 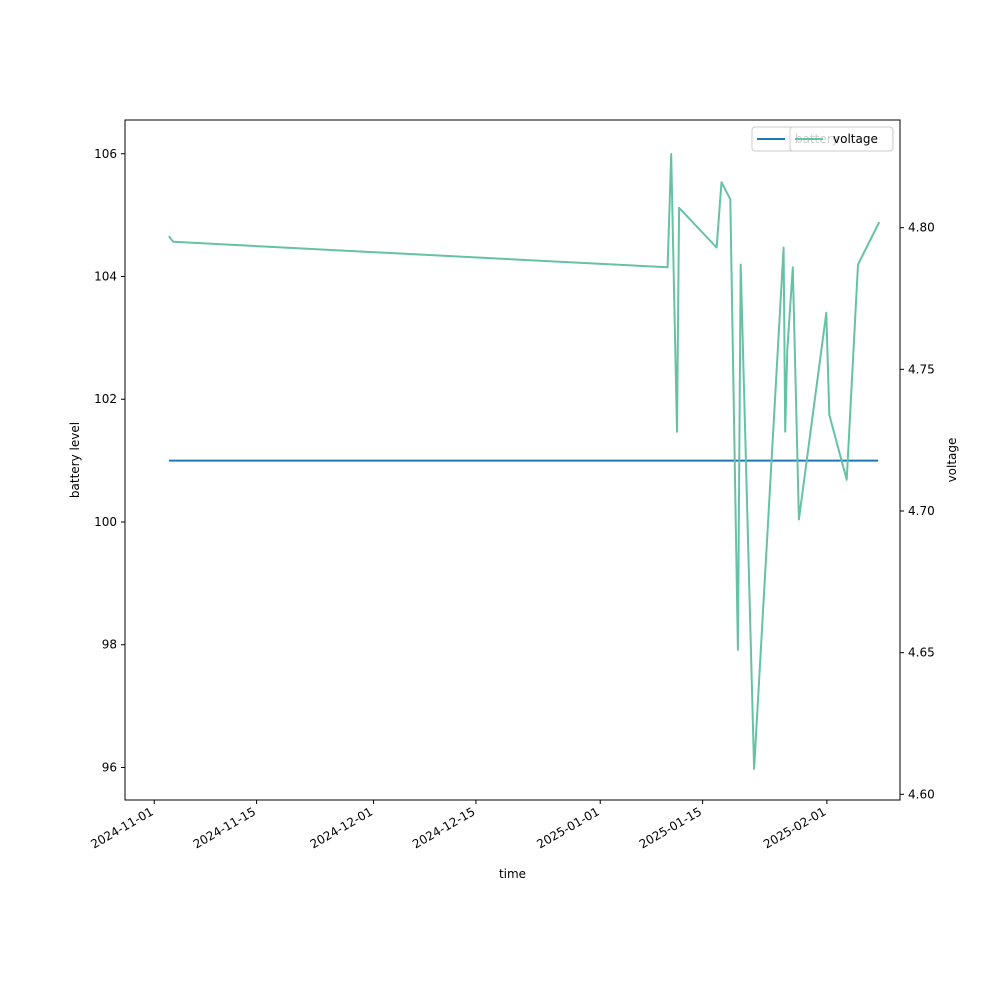 What do you see at coordinates (512, 874) in the screenshot?
I see `x-axis-title: time` at bounding box center [512, 874].